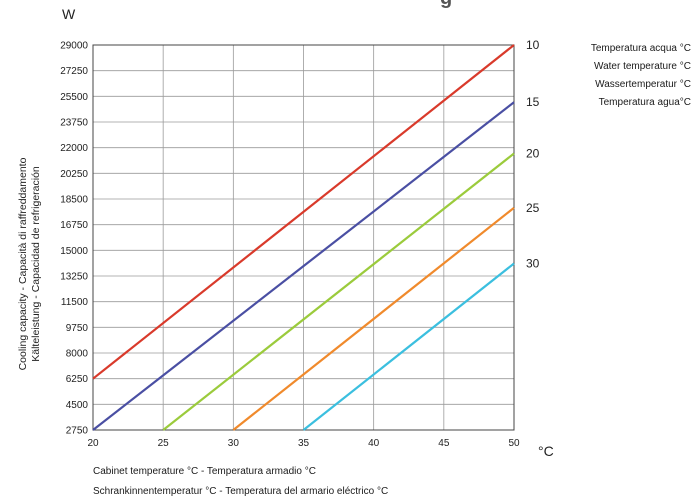 Image resolution: width=699 pixels, height=502 pixels. Describe the element at coordinates (546, 451) in the screenshot. I see `x-unit-label: °C` at that location.